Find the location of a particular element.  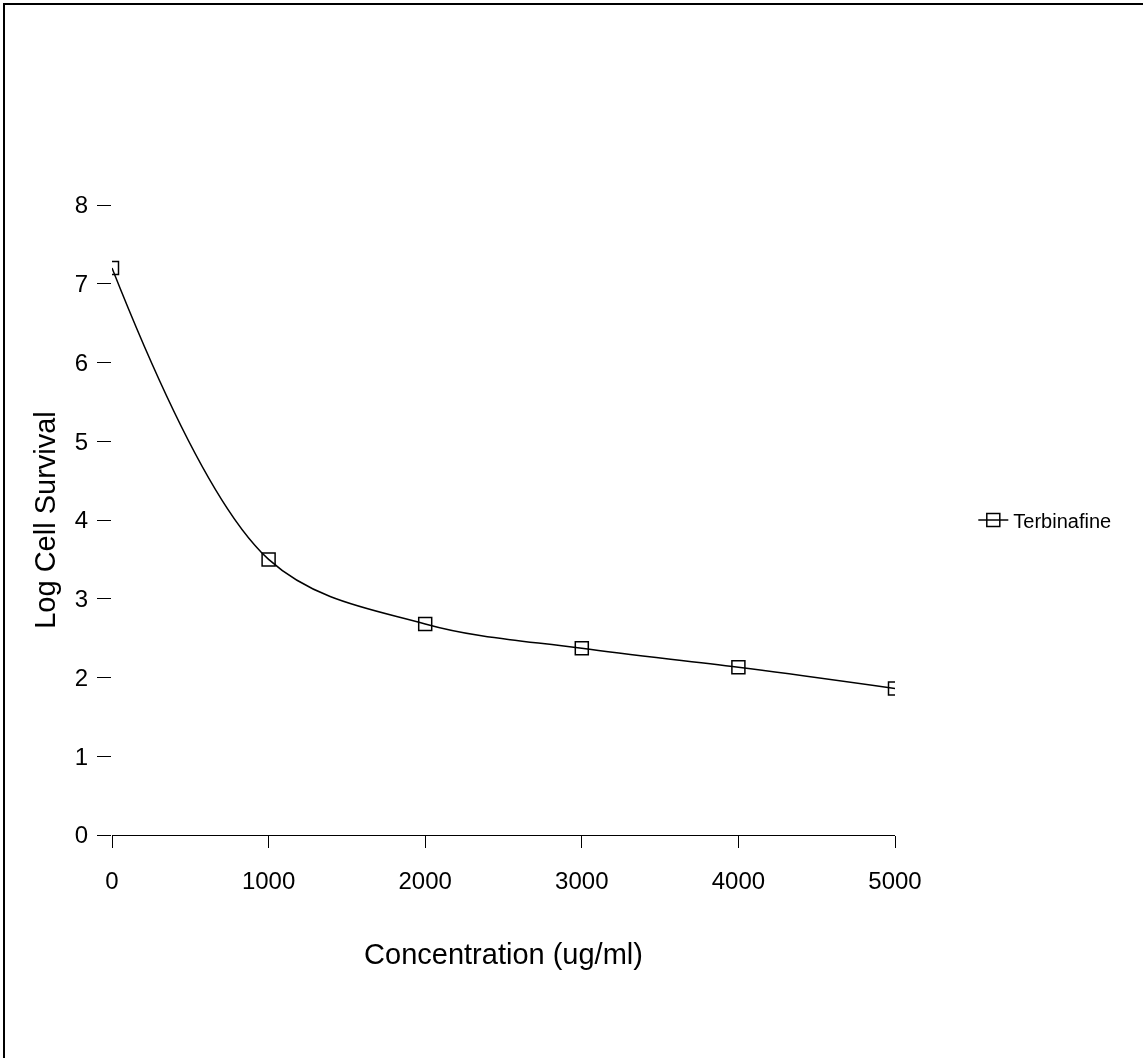

y-tick-label: 5 is located at coordinates (81, 441).